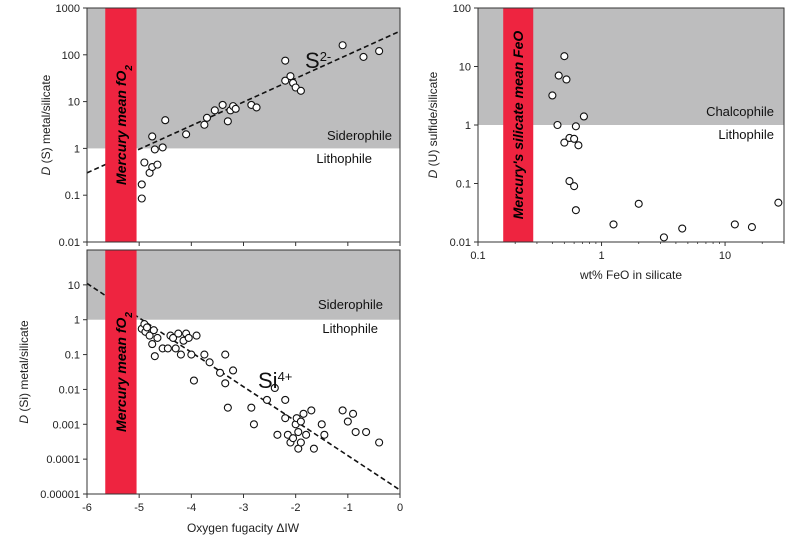 The image size is (800, 539). Describe the element at coordinates (463, 185) in the screenshot. I see `uranium-y-tick-label: 0.1` at that location.